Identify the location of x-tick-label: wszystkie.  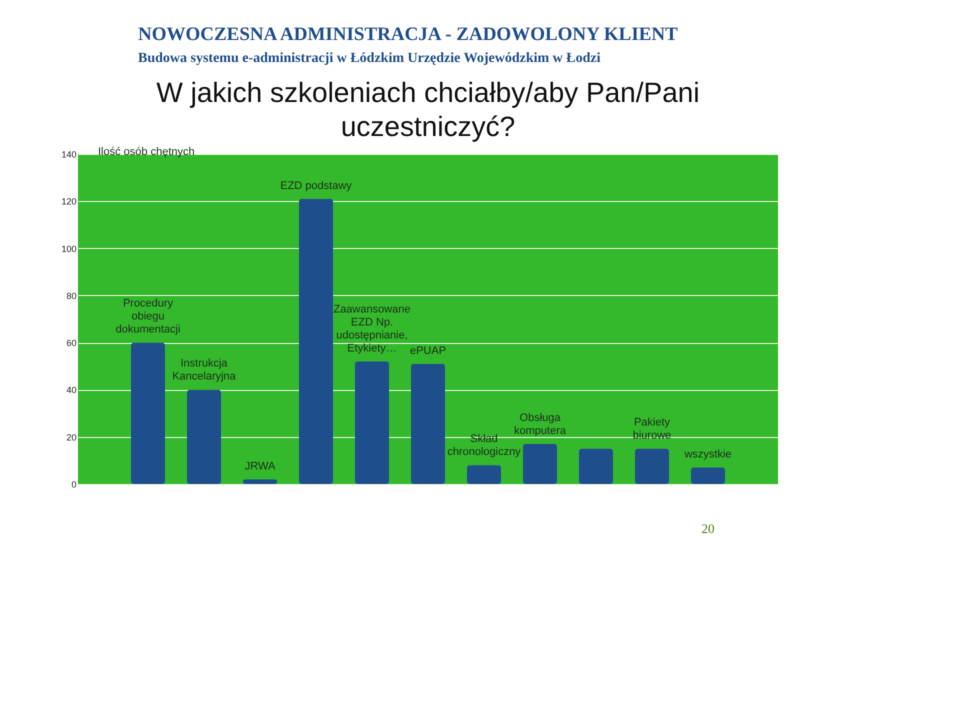
(707, 454).